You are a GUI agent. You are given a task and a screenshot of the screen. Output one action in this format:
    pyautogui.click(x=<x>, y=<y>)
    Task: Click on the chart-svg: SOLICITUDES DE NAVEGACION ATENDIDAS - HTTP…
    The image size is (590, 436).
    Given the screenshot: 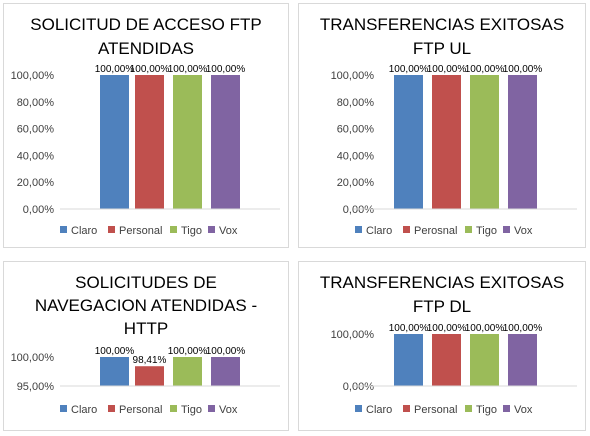 What is the action you would take?
    pyautogui.click(x=145, y=344)
    